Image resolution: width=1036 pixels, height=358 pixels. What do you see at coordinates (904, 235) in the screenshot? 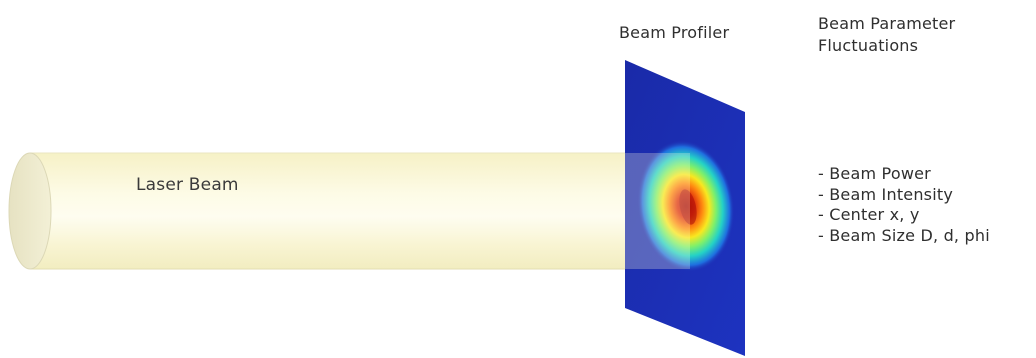
I see `fluctuation-item: - Beam Size D, d, phi` at bounding box center [904, 235].